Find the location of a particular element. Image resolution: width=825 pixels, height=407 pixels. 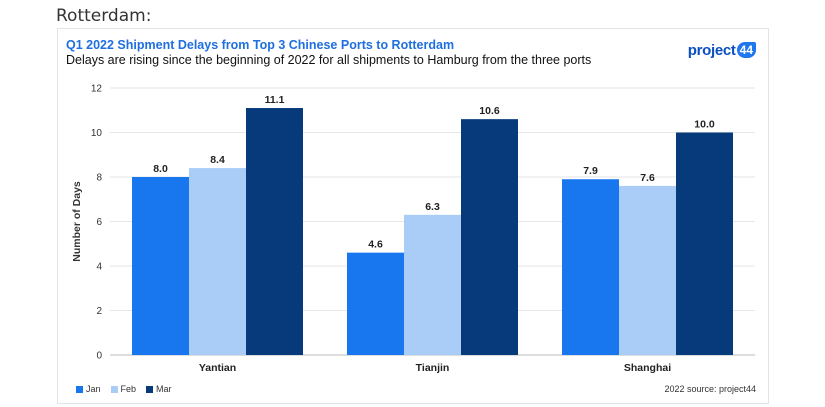

source-note: 2022 source: project44 is located at coordinates (710, 389).